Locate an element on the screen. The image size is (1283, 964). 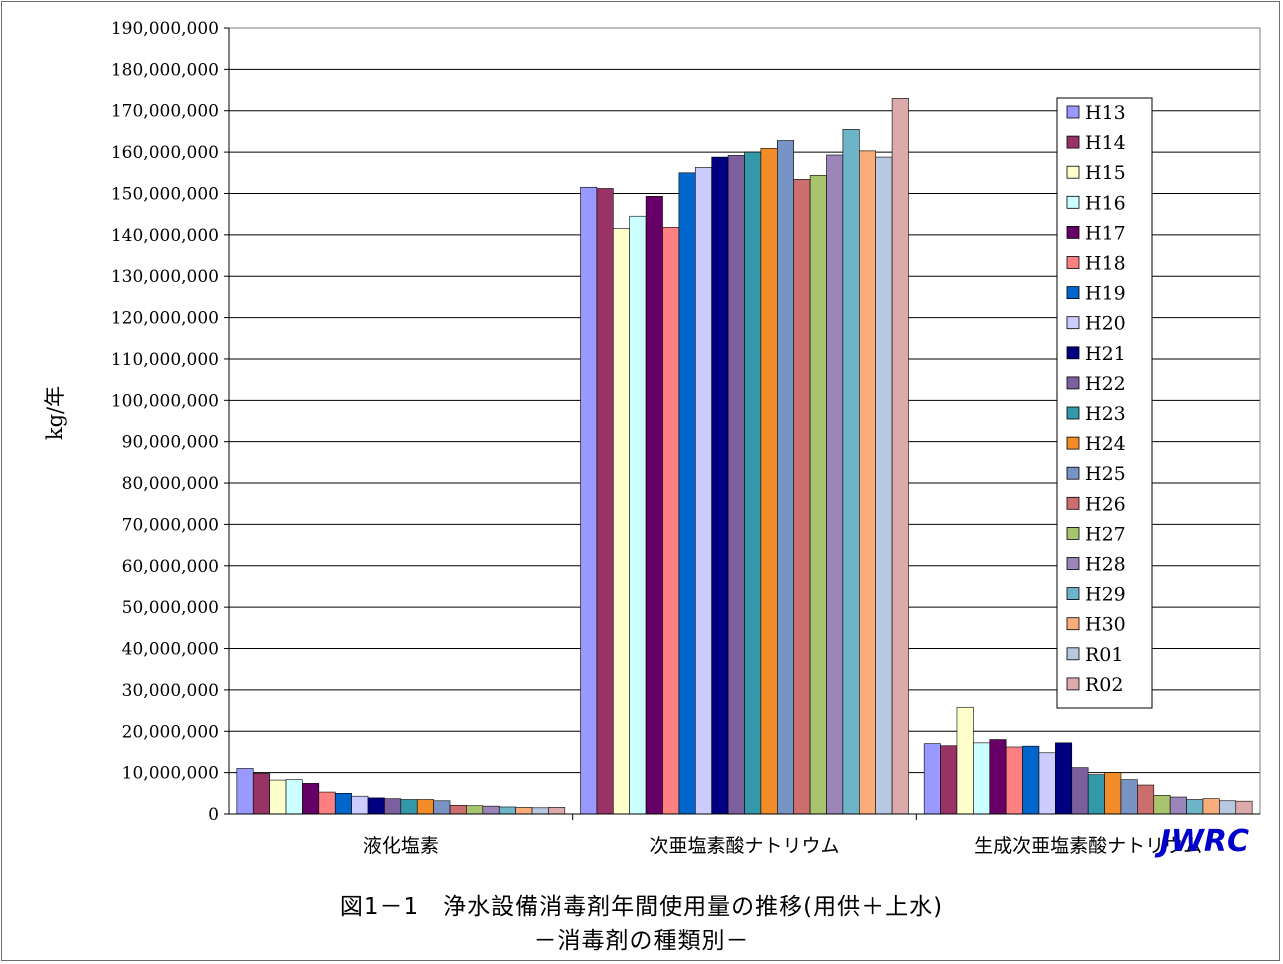
y-tick-label: 130,000,000 is located at coordinates (165, 277).